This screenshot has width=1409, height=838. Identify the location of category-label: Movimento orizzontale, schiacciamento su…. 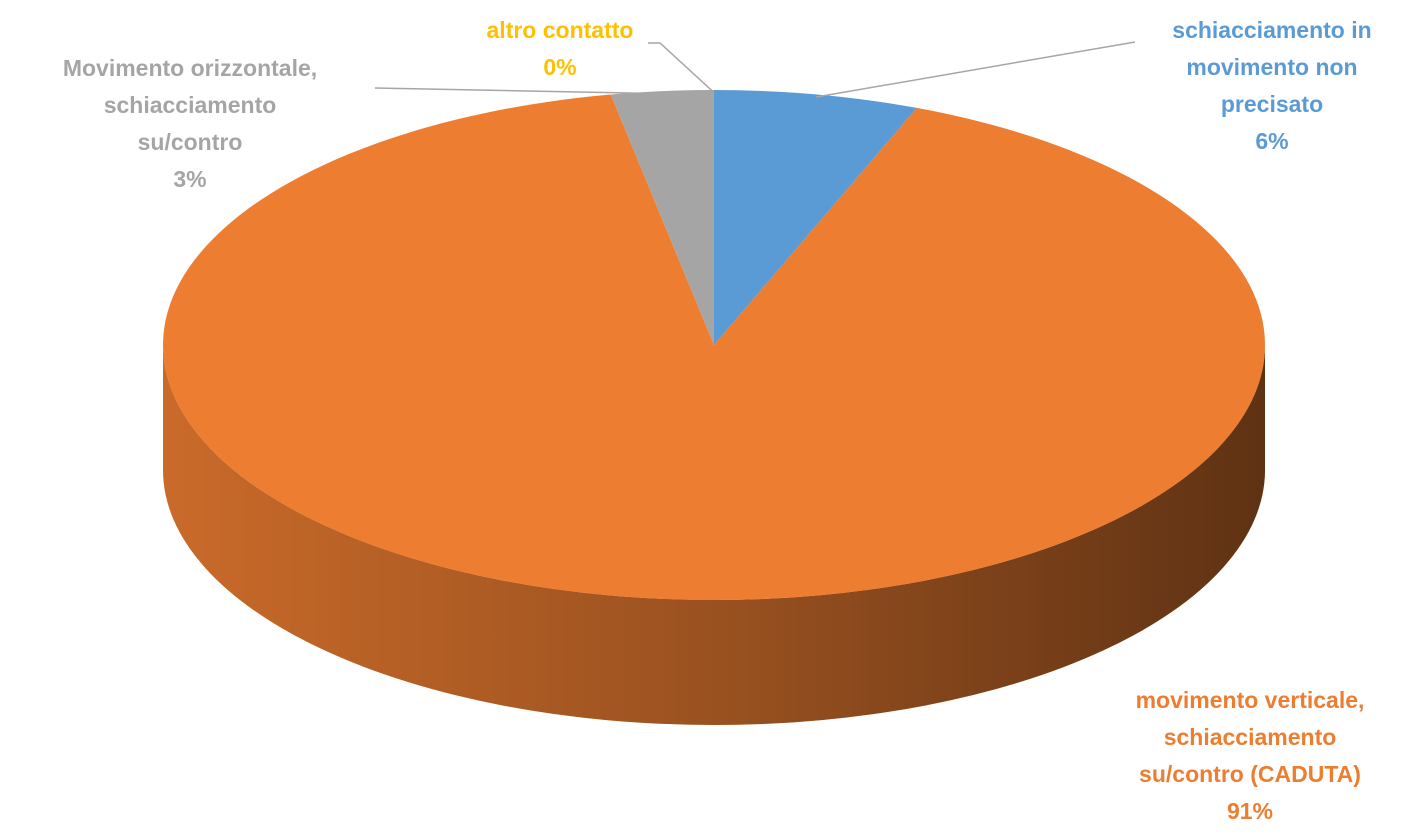
(190, 105).